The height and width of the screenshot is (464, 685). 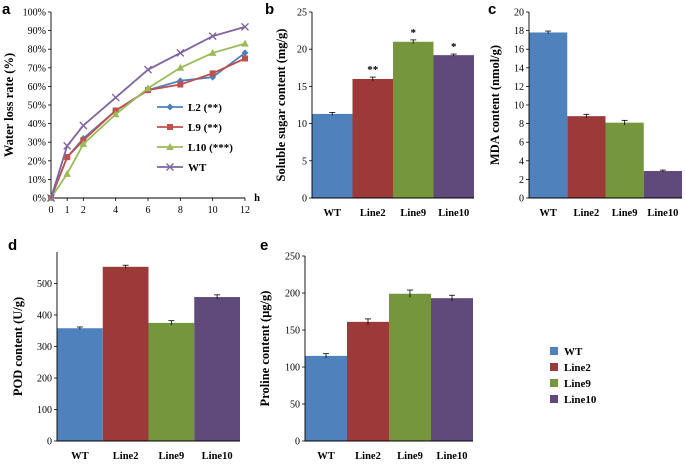 I want to click on legend-marker-wt, so click(x=170, y=167).